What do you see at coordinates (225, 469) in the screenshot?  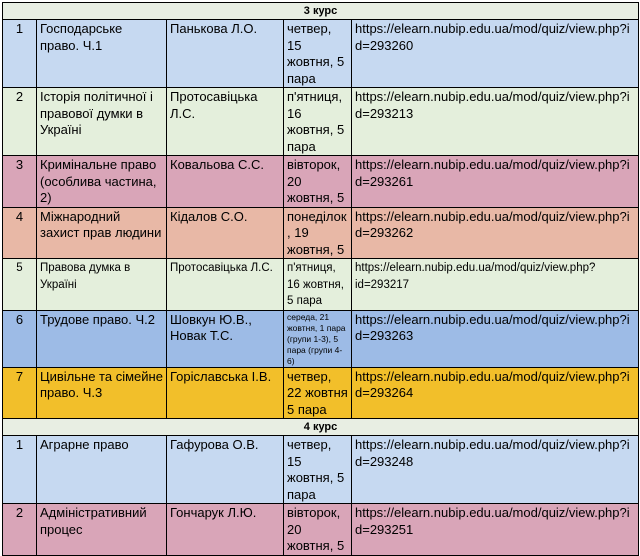 I see `teacher-name: Гафурова О.В.` at bounding box center [225, 469].